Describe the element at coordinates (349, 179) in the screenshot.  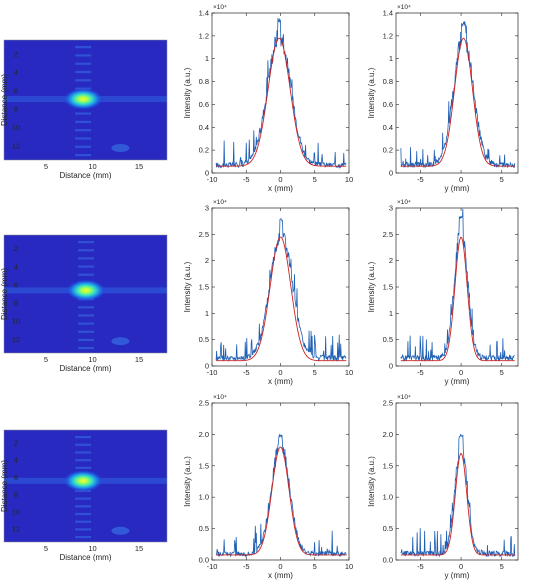
I see `x-tick-label: 10` at that location.